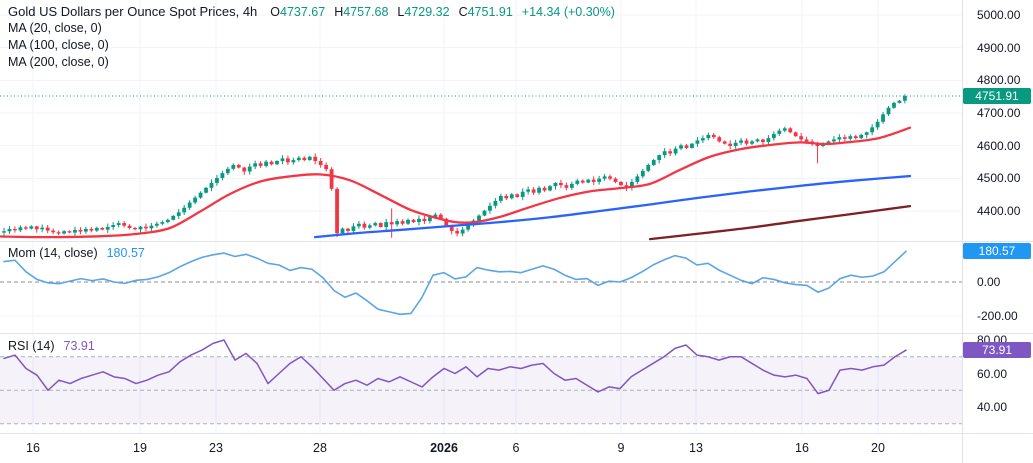 The height and width of the screenshot is (463, 1033). I want to click on ohlc-high: H4757.68, so click(361, 11).